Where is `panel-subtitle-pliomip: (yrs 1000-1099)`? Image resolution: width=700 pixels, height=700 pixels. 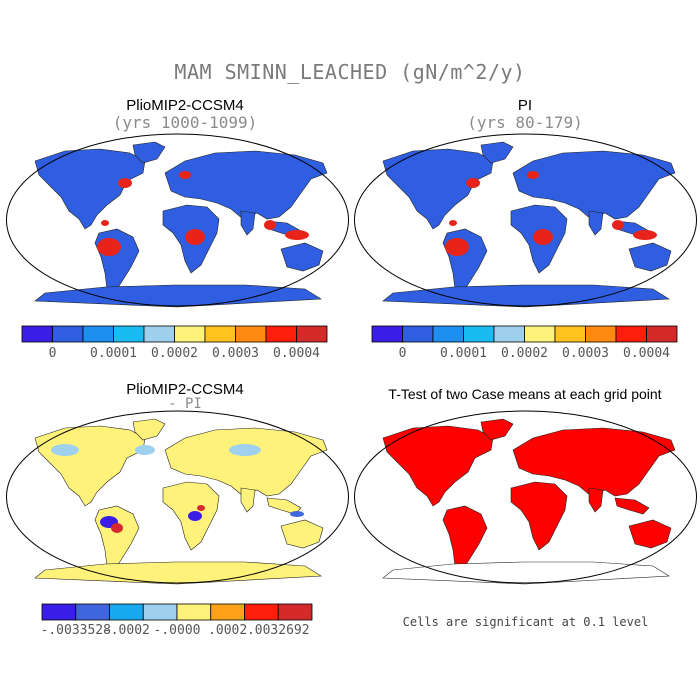 panel-subtitle-pliomip: (yrs 1000-1099) is located at coordinates (185, 122).